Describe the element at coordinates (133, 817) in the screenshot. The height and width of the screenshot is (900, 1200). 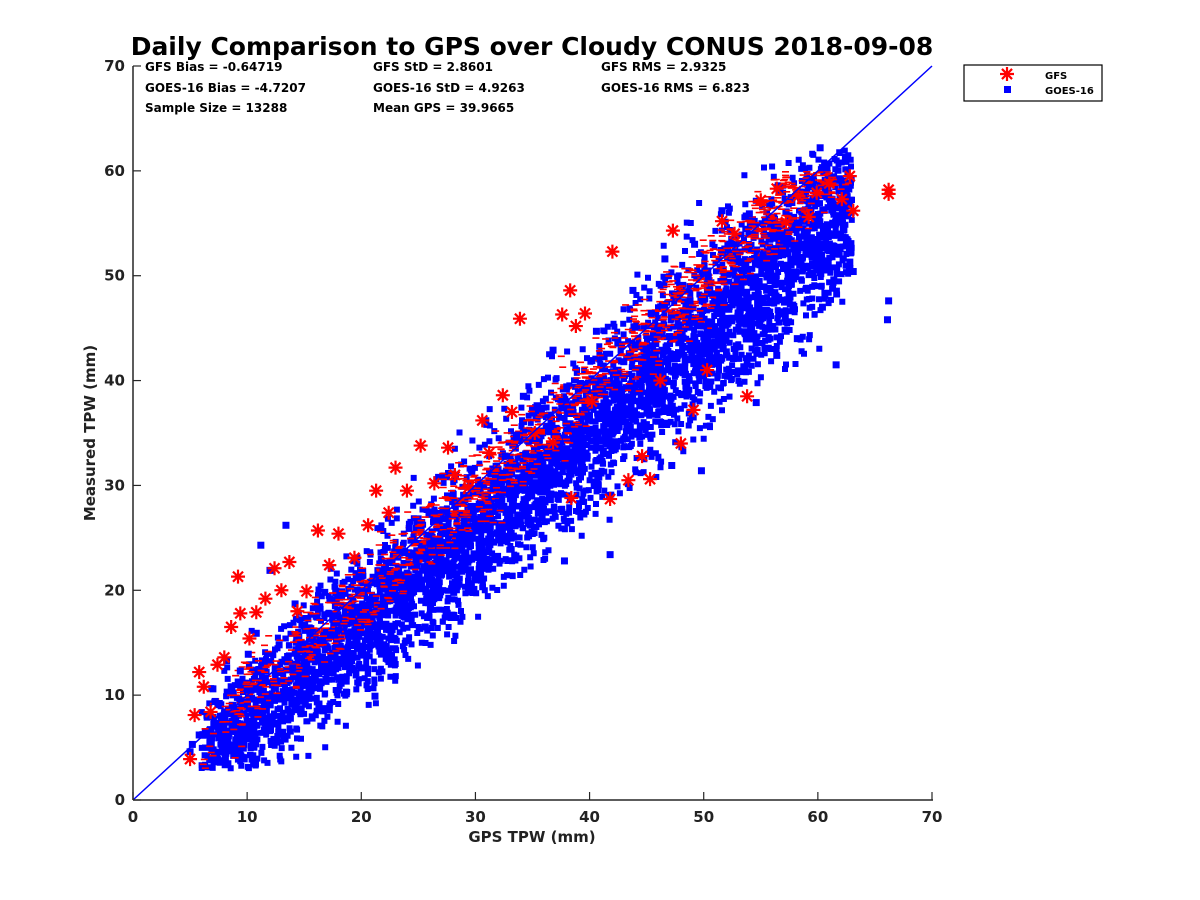
I see `x-tick-label: 0` at that location.